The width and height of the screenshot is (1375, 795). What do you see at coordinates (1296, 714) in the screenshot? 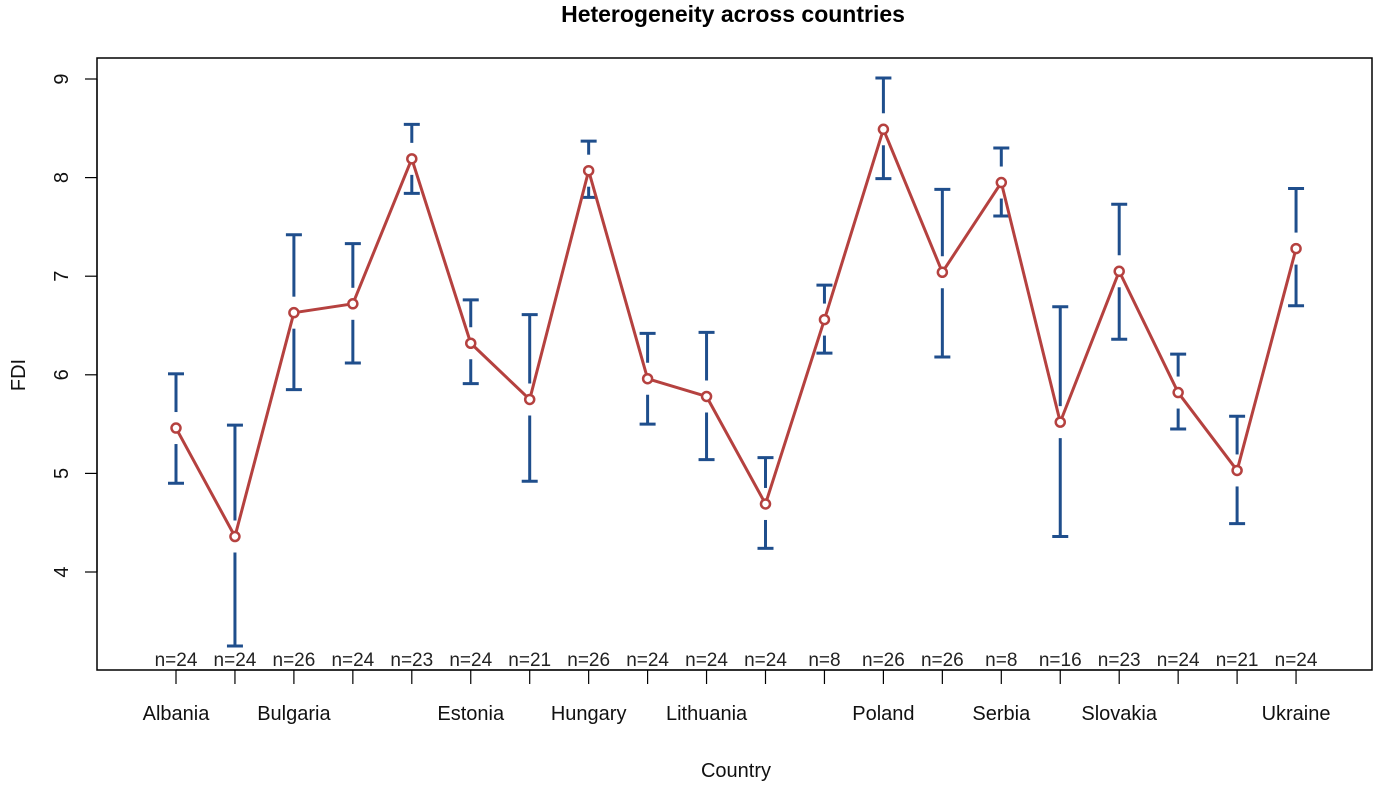
I see `x-tick-label: Ukraine` at bounding box center [1296, 714].